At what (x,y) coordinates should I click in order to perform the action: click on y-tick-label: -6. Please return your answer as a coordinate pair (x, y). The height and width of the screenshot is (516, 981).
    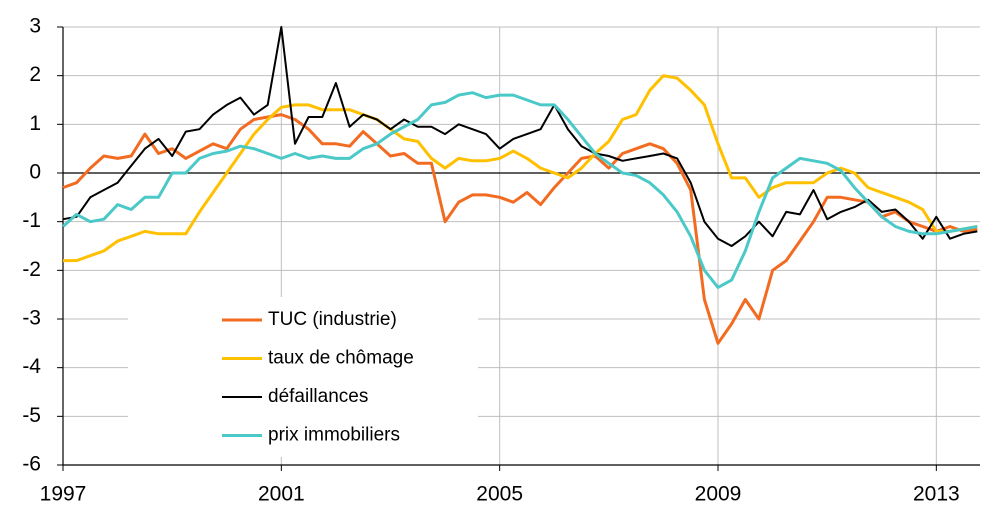
    Looking at the image, I should click on (31, 464).